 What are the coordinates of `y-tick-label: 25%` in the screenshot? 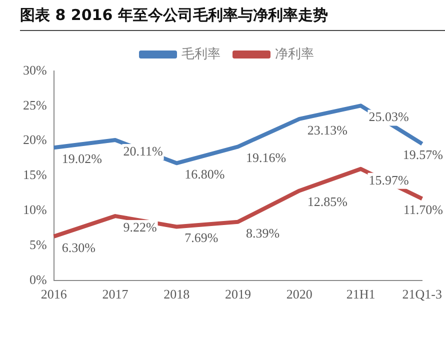 It's located at (34, 104).